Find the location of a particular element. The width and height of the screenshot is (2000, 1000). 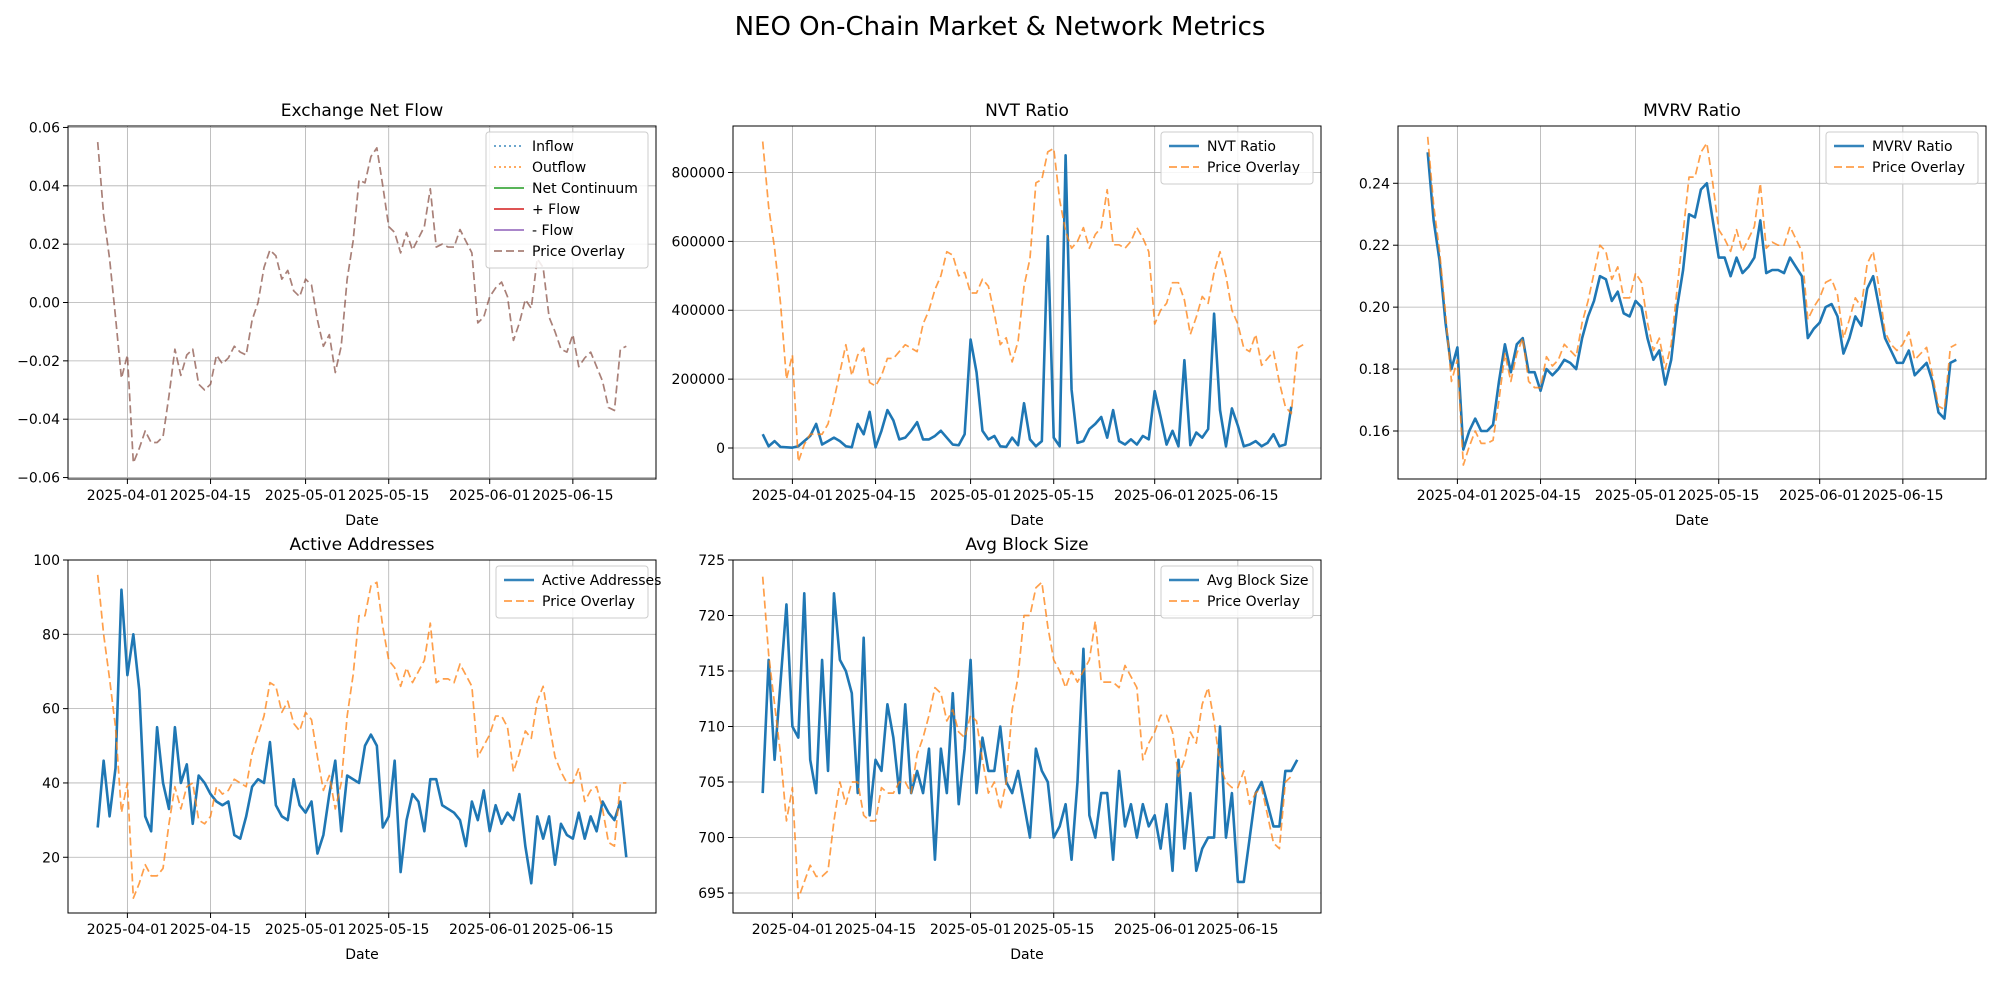

legend: Avg Block Size Price Overlay is located at coordinates (1237, 592).